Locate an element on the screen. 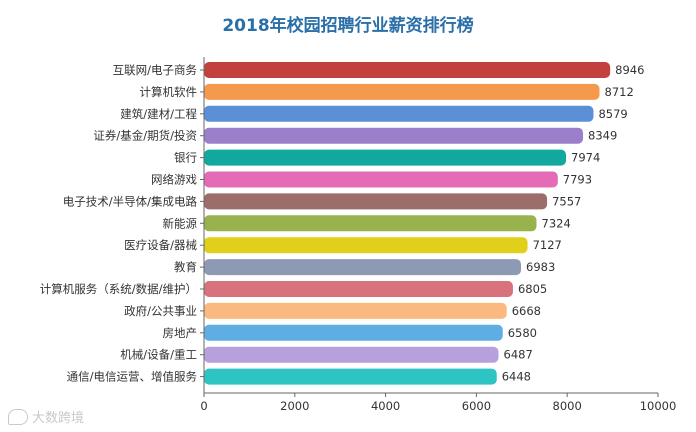 The image size is (696, 432). category-label: 银行 is located at coordinates (185, 158).